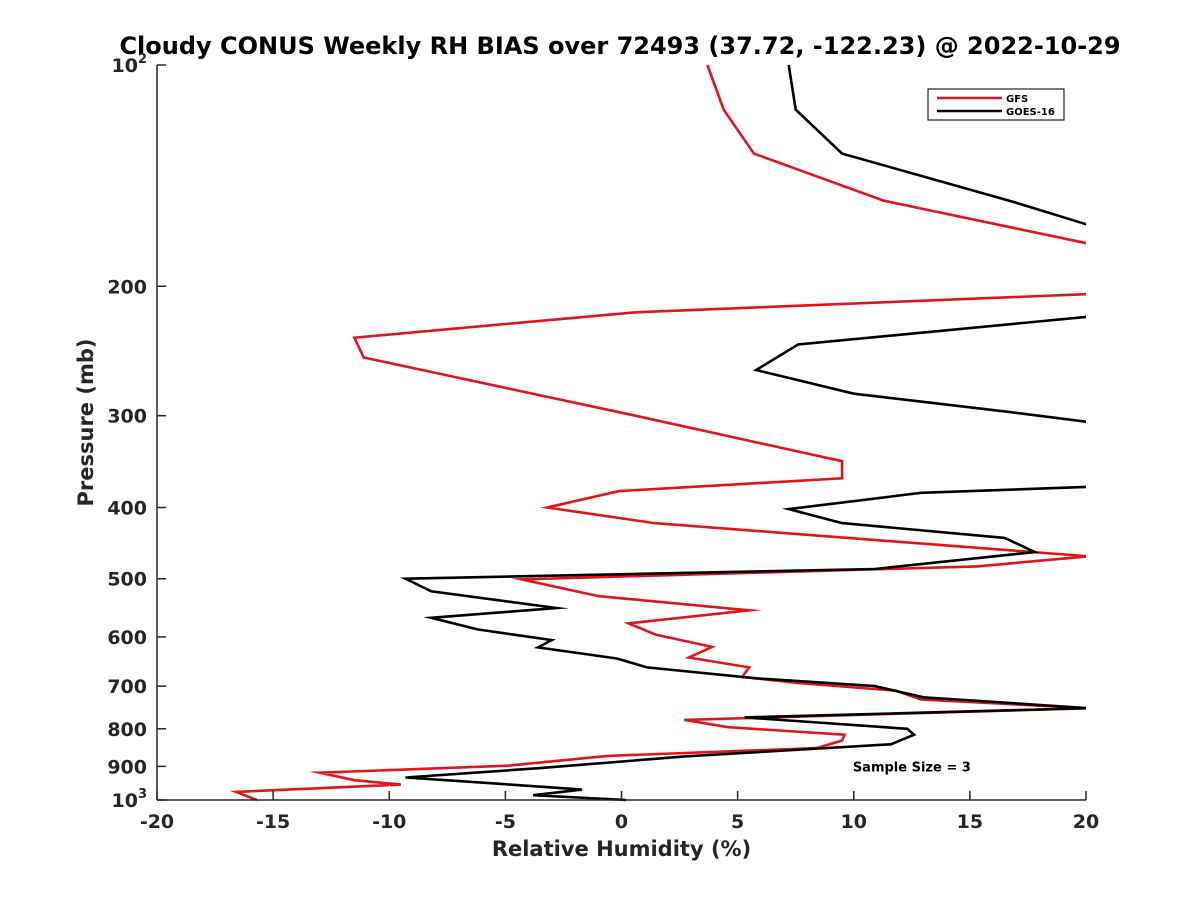  Describe the element at coordinates (1086, 822) in the screenshot. I see `x-tick-label: 20` at that location.